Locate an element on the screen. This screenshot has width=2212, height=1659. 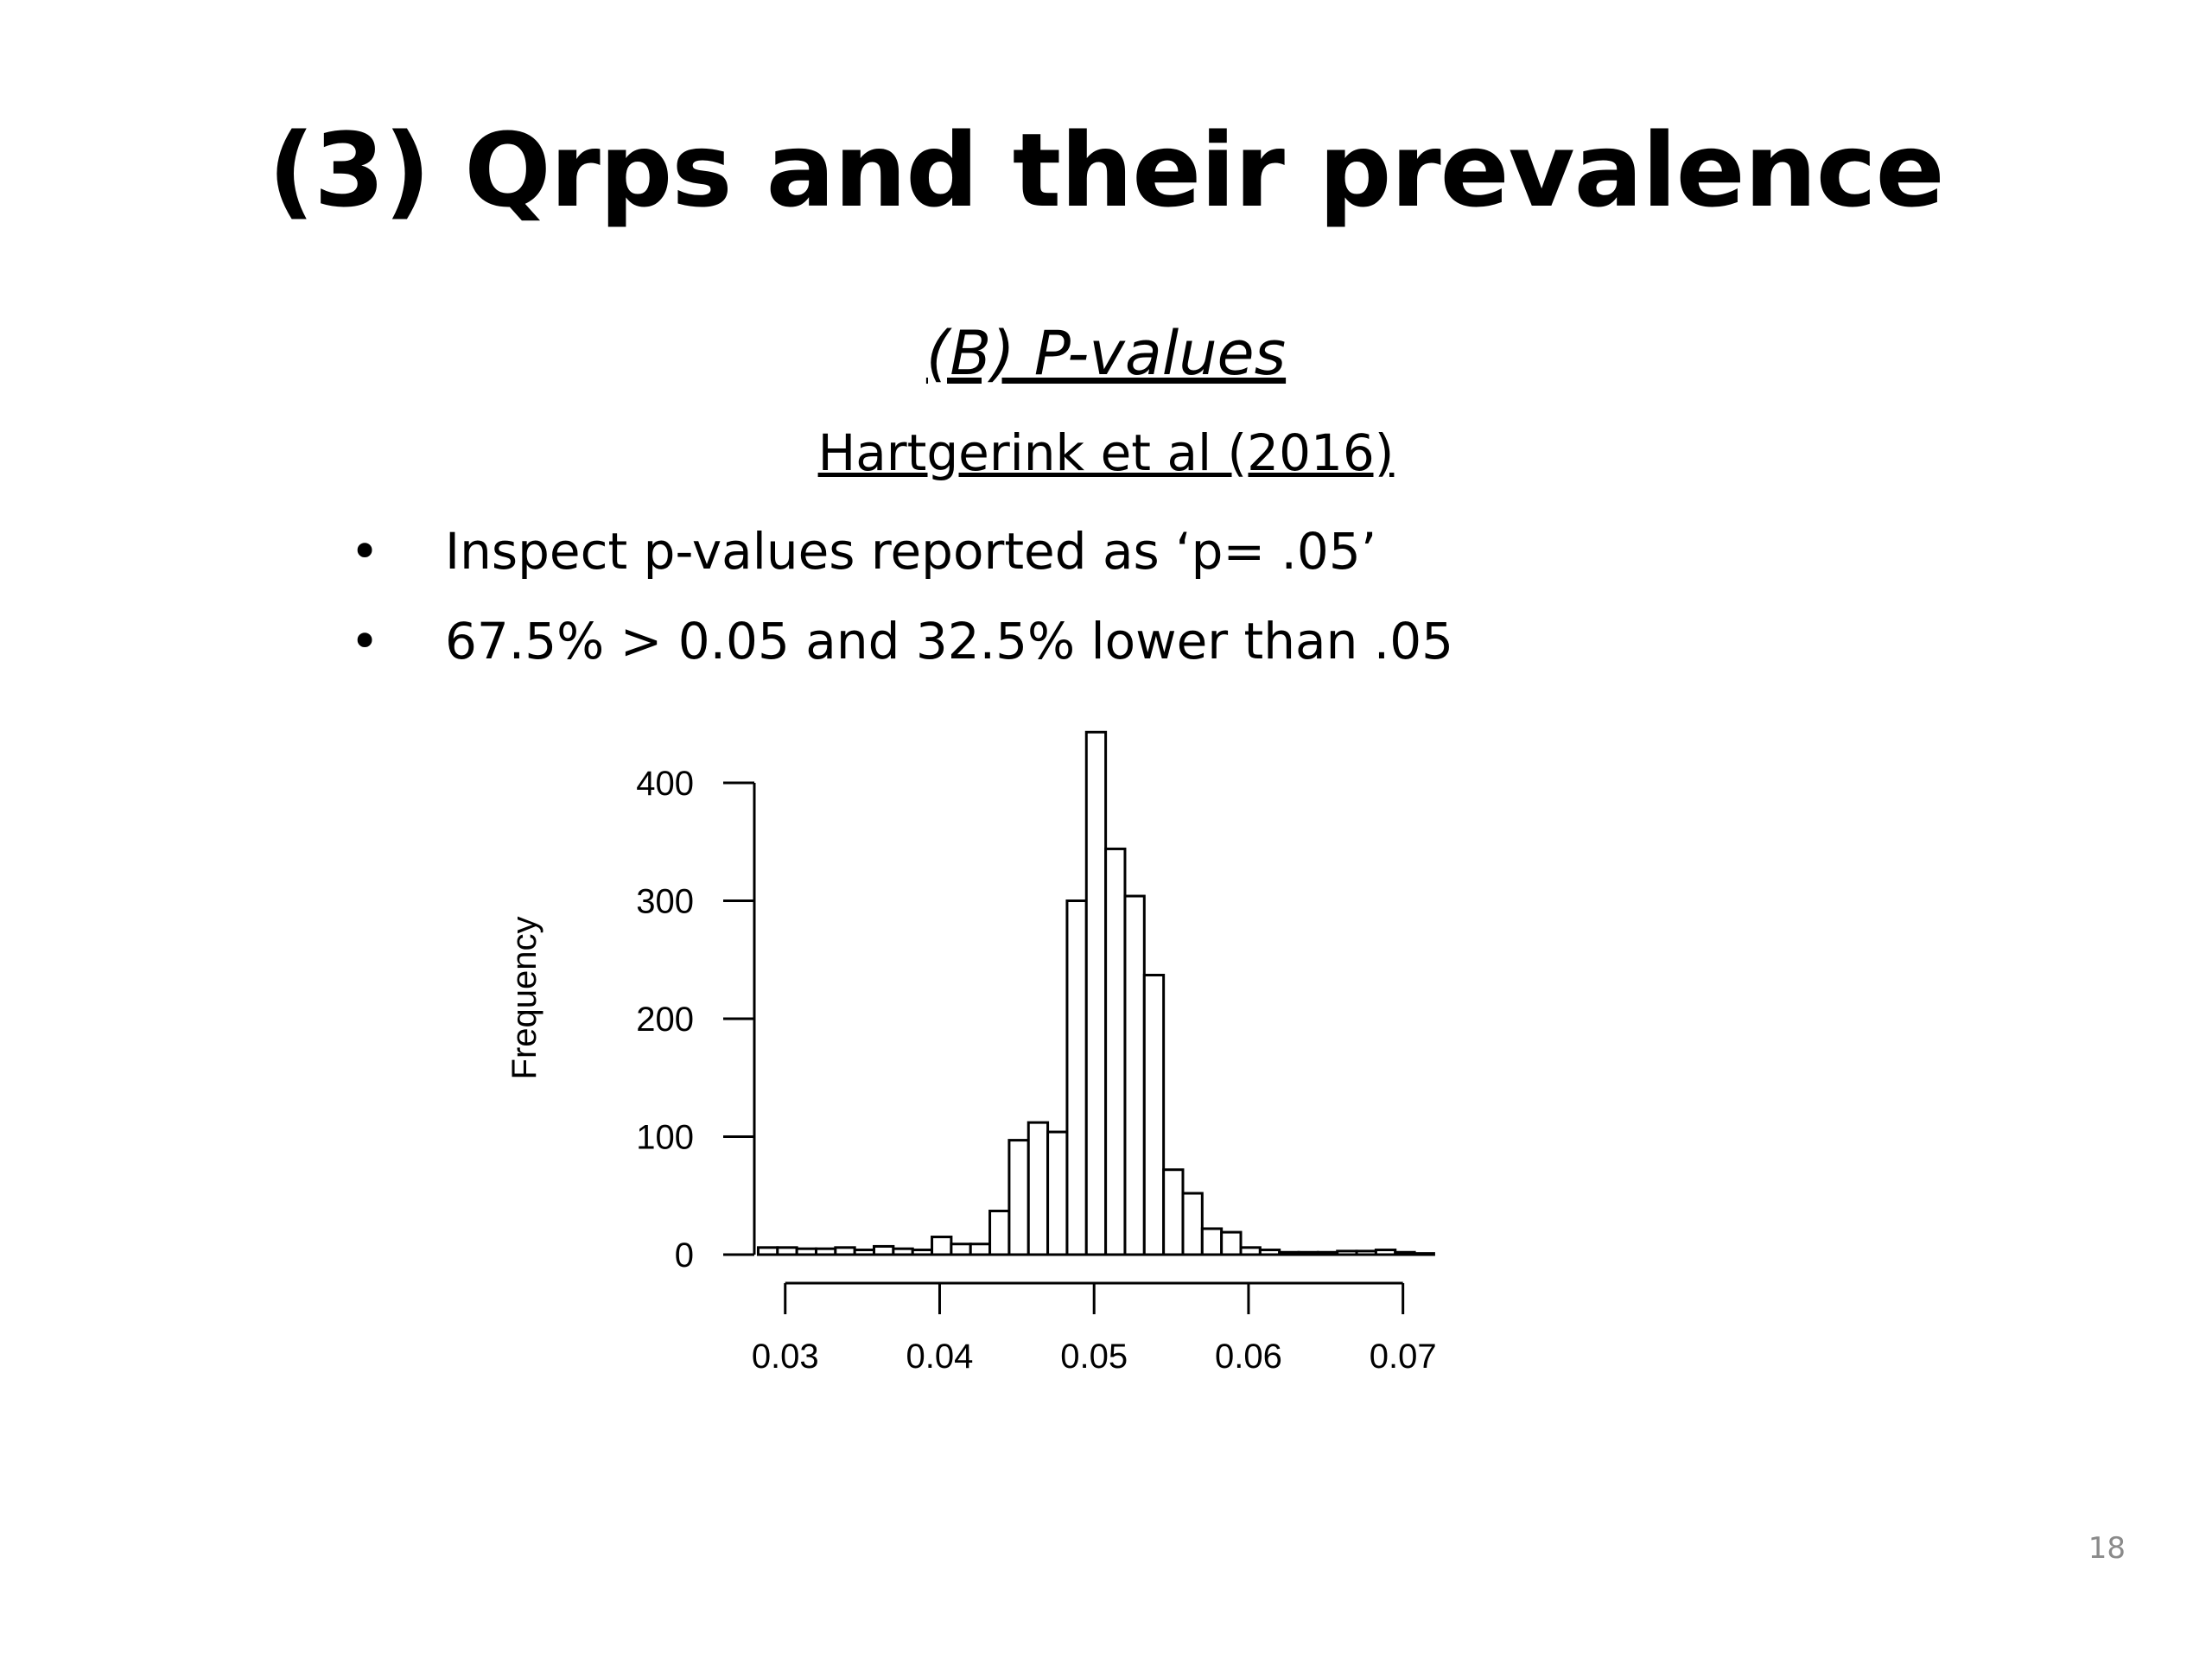
reference-citation: Hartgerink et al (2016) is located at coordinates (1106, 452).